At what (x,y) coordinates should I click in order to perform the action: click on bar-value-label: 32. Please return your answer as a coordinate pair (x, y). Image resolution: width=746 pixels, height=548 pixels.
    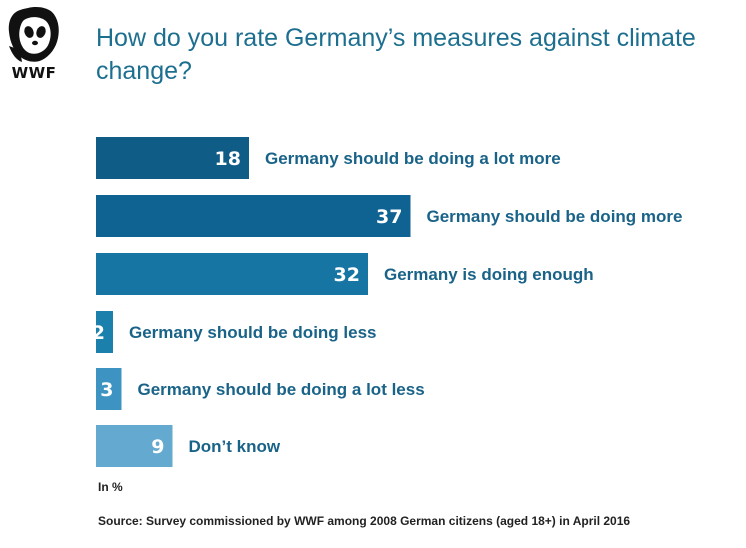
    Looking at the image, I should click on (347, 275).